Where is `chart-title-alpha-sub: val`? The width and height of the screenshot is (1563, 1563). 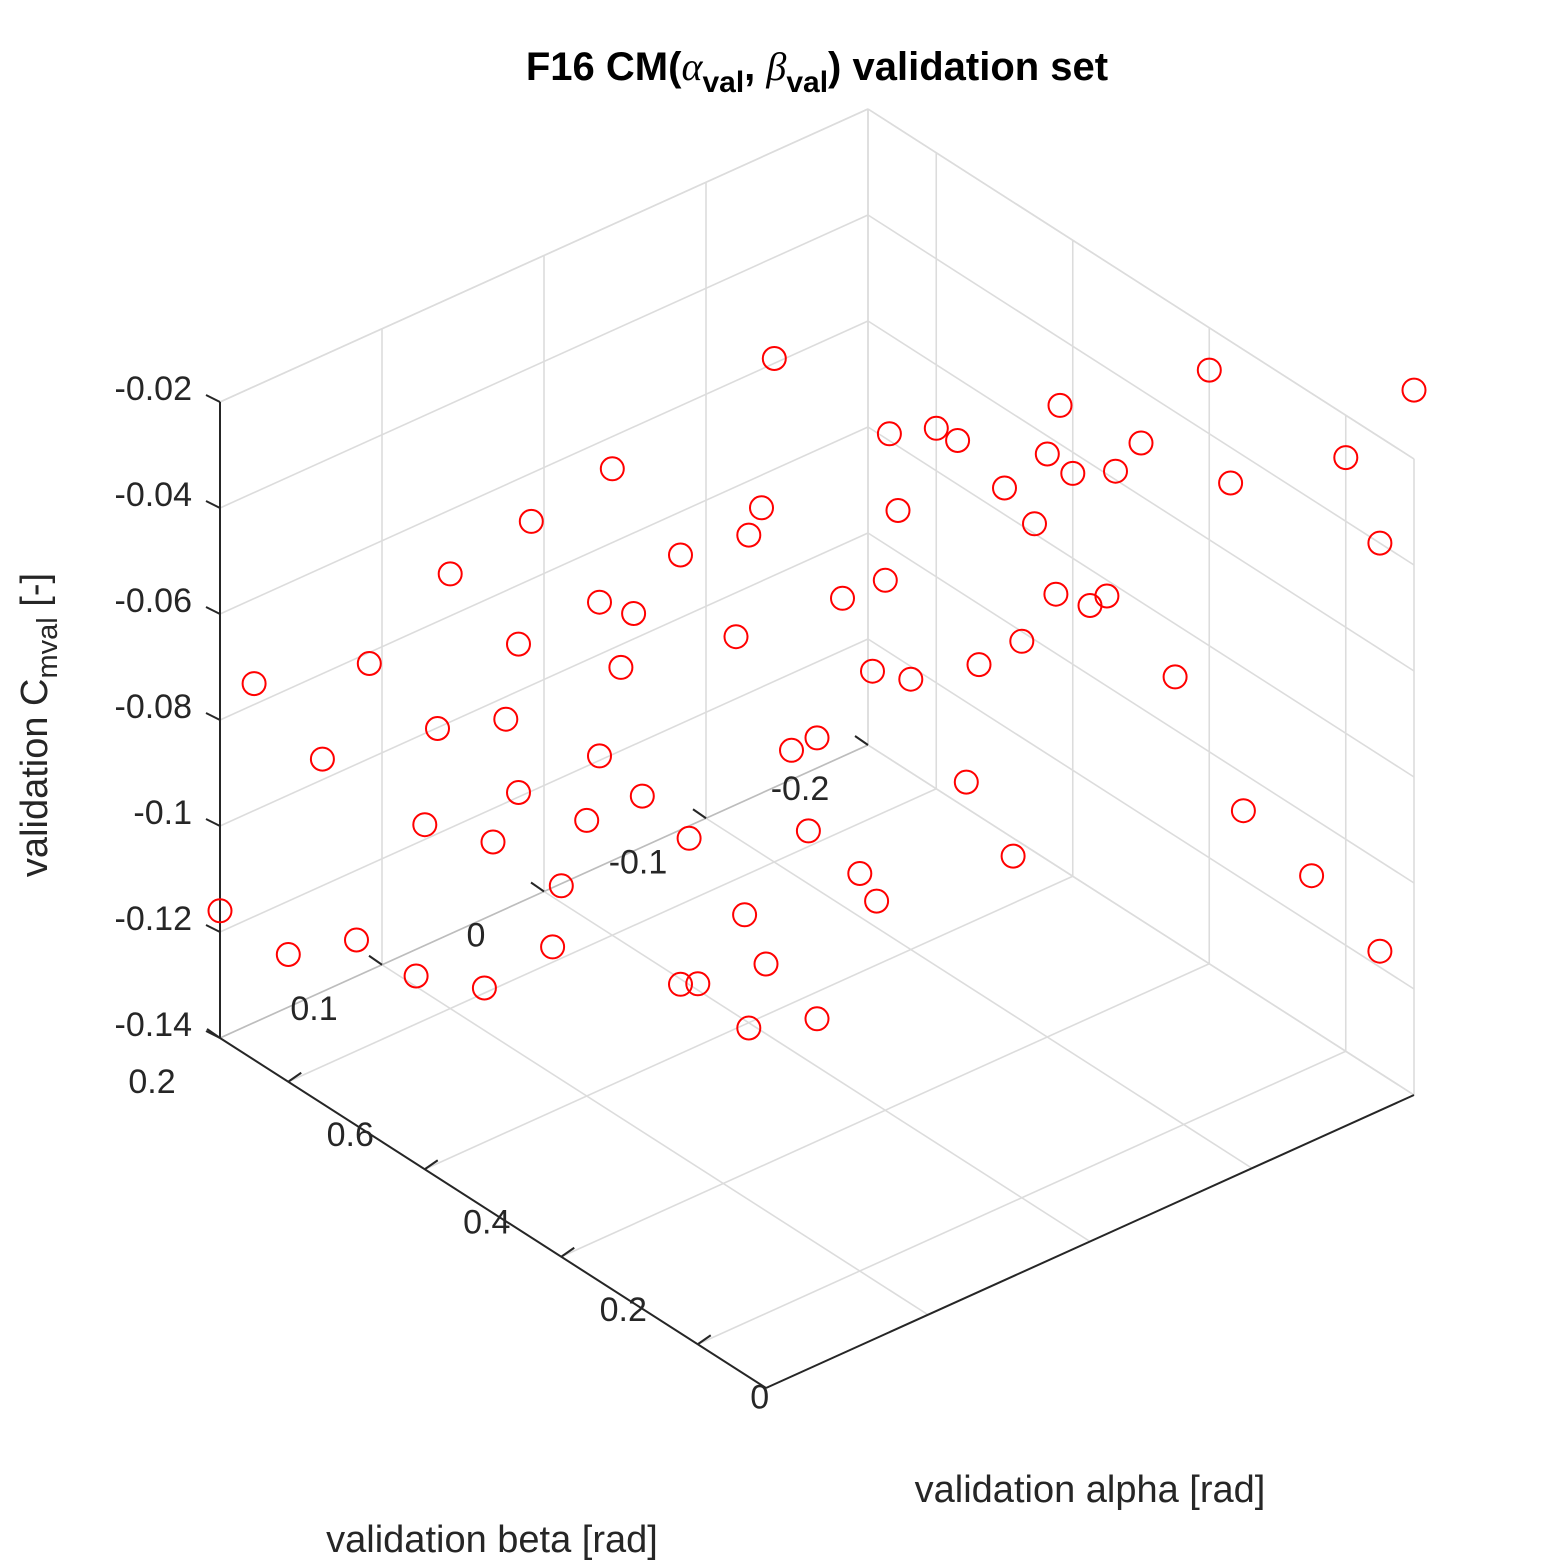
chart-title-alpha-sub: val is located at coordinates (723, 82).